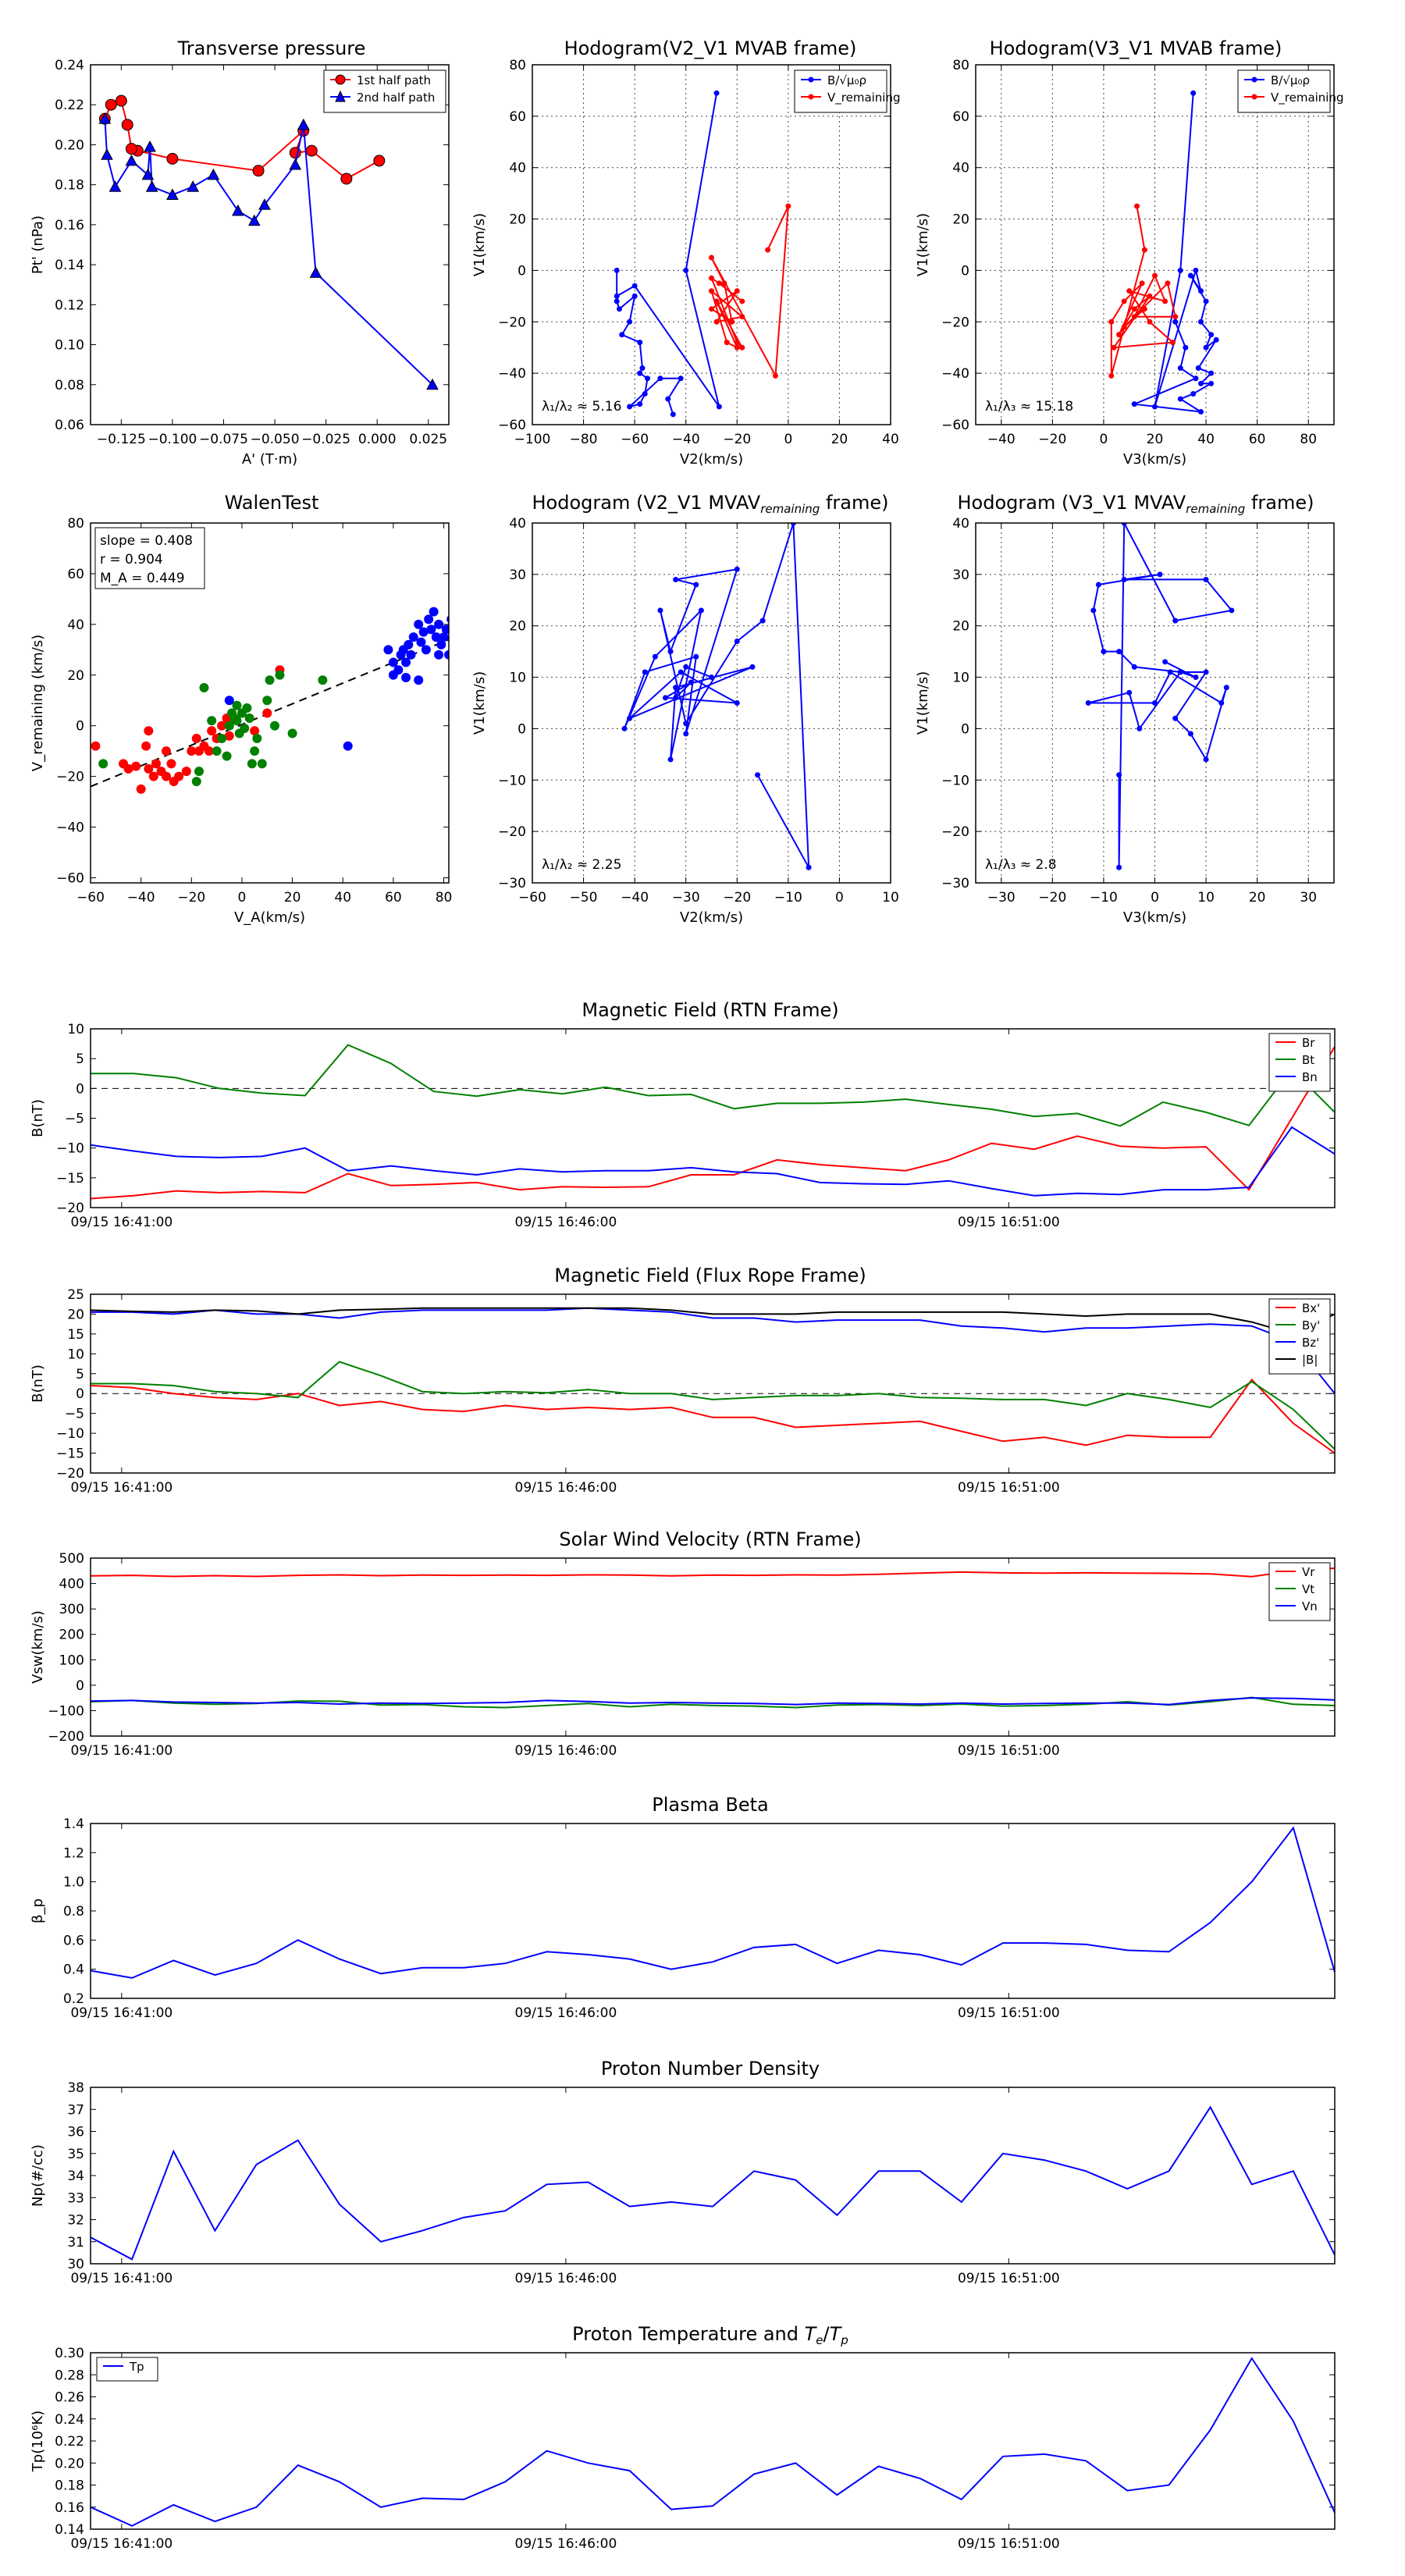  I want to click on tp-ytick-label: 0.10, so click(69, 346).